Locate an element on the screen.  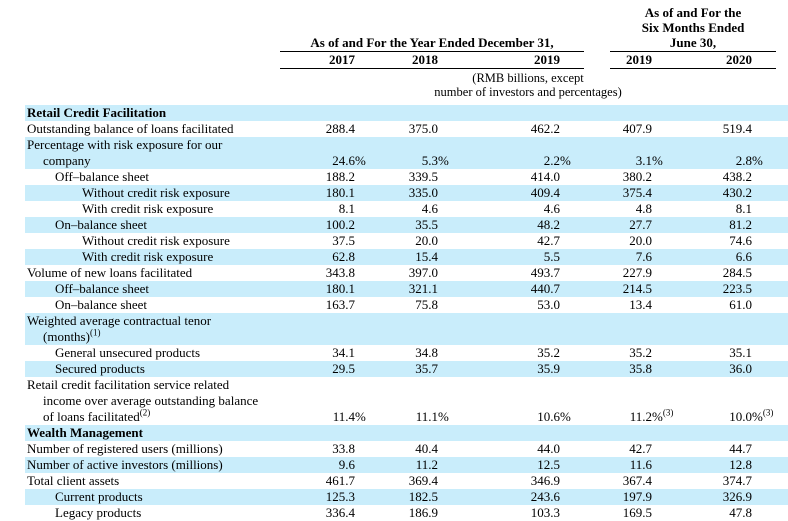
value-cell: 103.3 is located at coordinates (545, 512).